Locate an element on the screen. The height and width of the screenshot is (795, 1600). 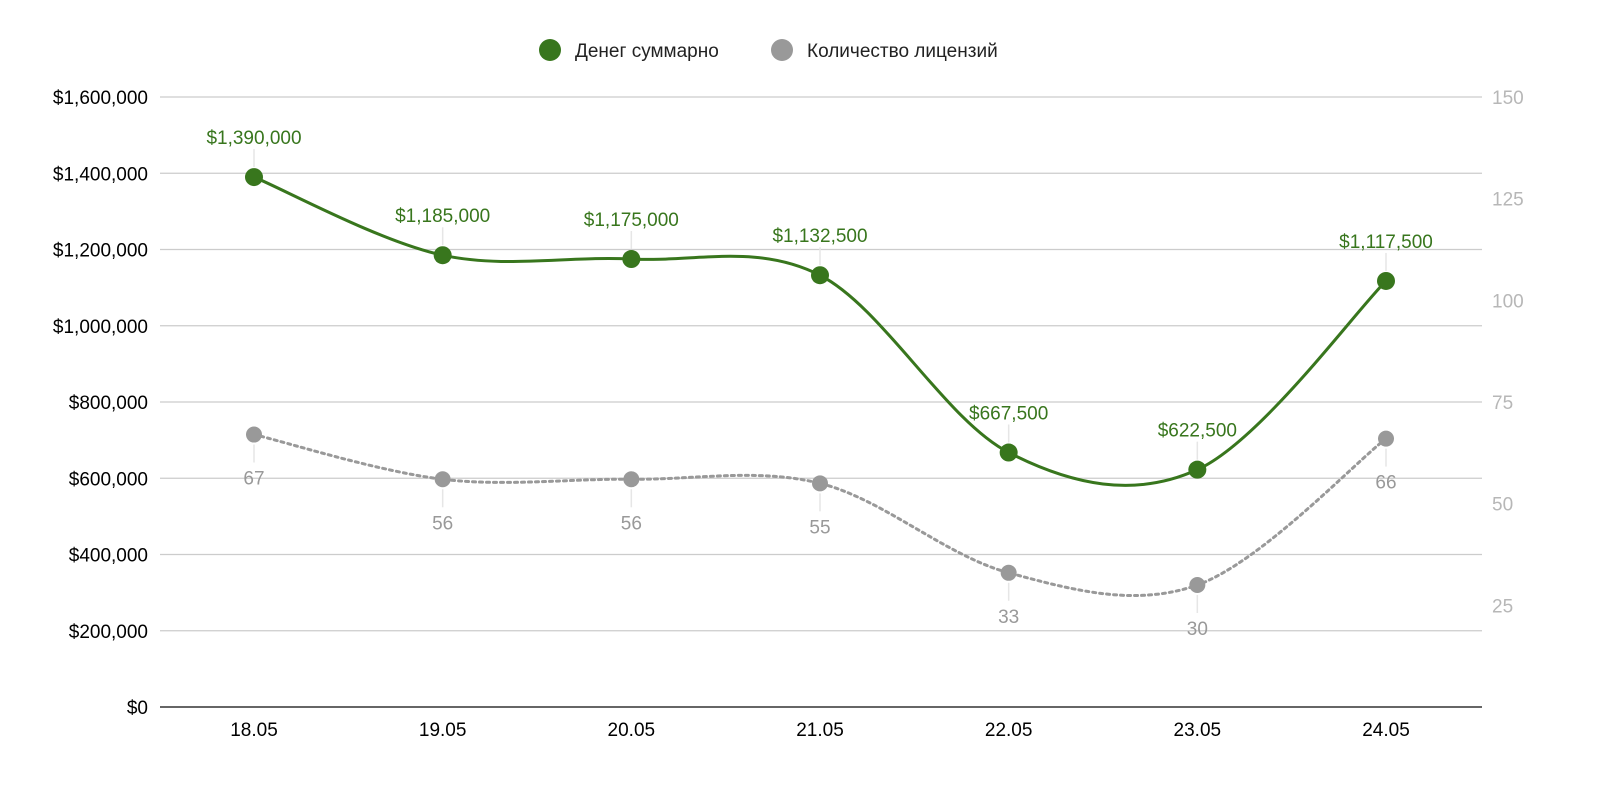
y-left-tick-label: $0 is located at coordinates (137, 708).